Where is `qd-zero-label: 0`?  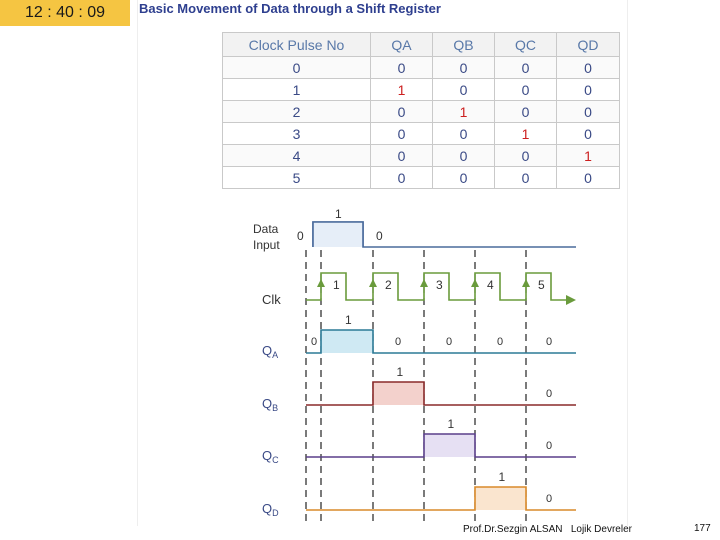
qd-zero-label: 0 is located at coordinates (549, 499).